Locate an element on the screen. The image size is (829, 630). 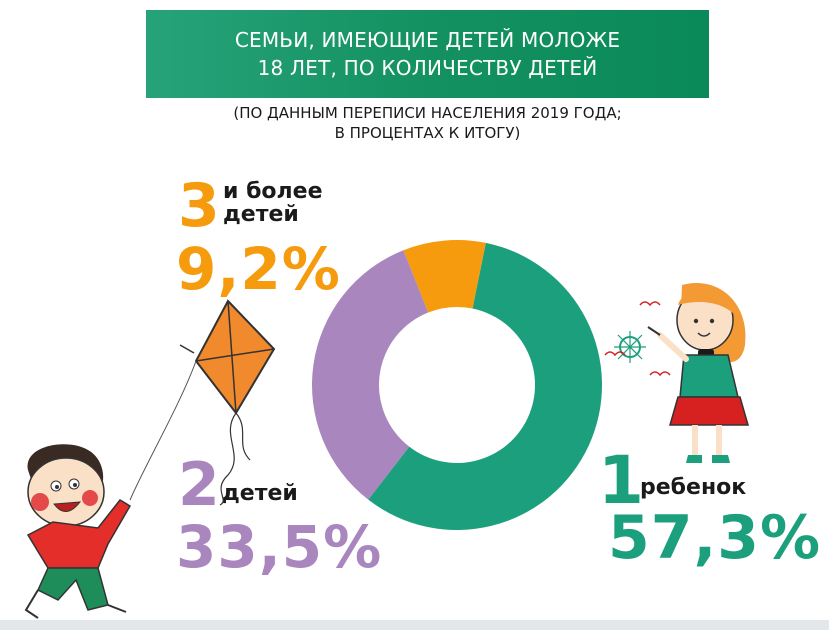
three-plus-label-line-1: и более is located at coordinates (273, 191).